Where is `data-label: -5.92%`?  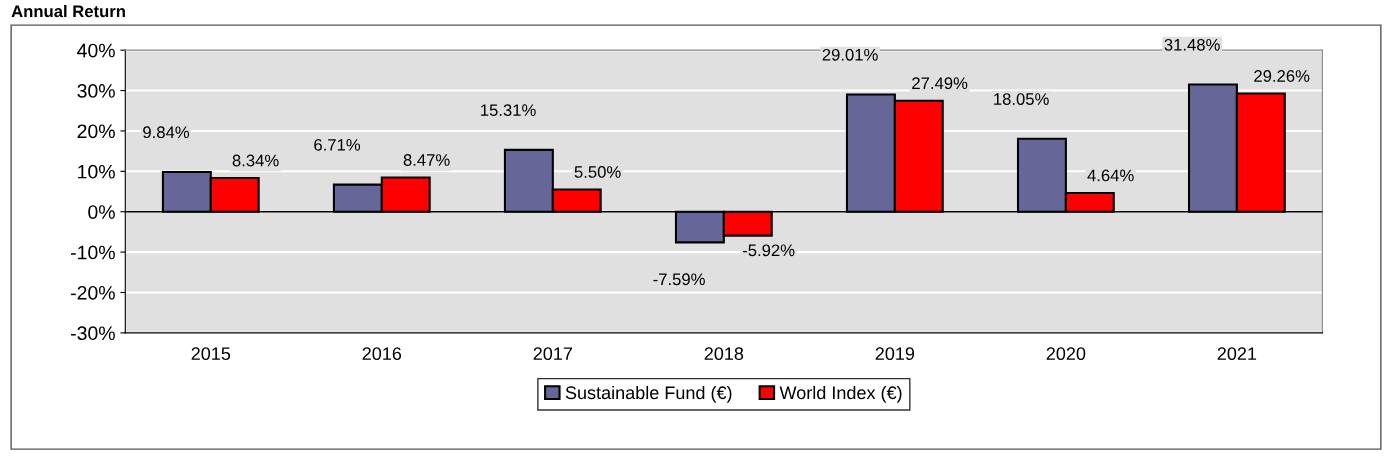 data-label: -5.92% is located at coordinates (768, 250).